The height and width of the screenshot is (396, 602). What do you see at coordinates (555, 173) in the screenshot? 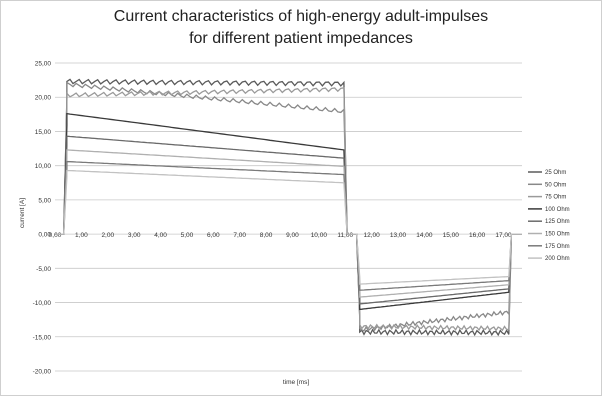
I see `legend-label: 25 Ohm` at bounding box center [555, 173].